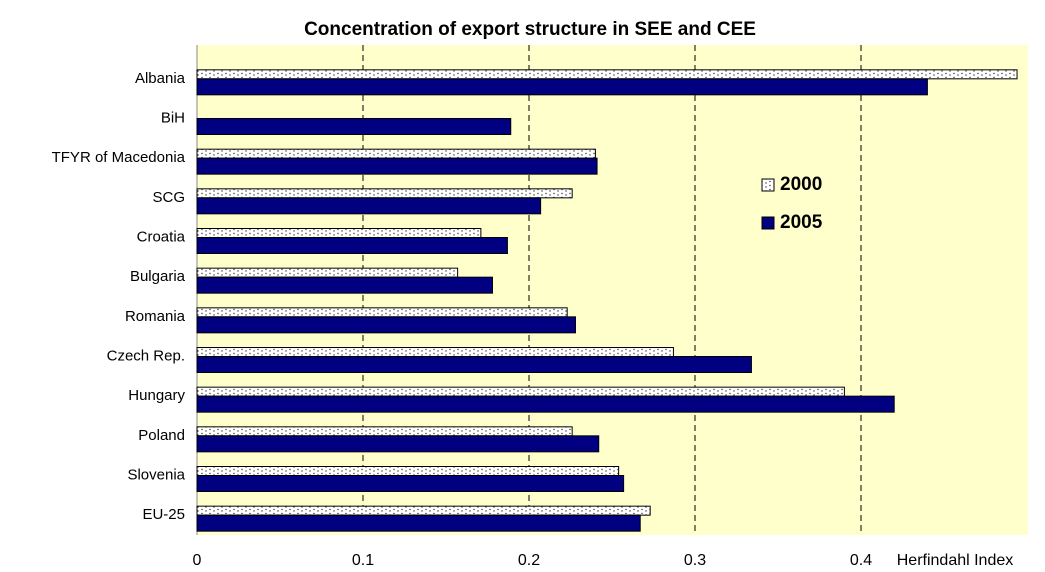 This screenshot has width=1045, height=572. Describe the element at coordinates (801, 222) in the screenshot. I see `legend-label: 2005` at that location.